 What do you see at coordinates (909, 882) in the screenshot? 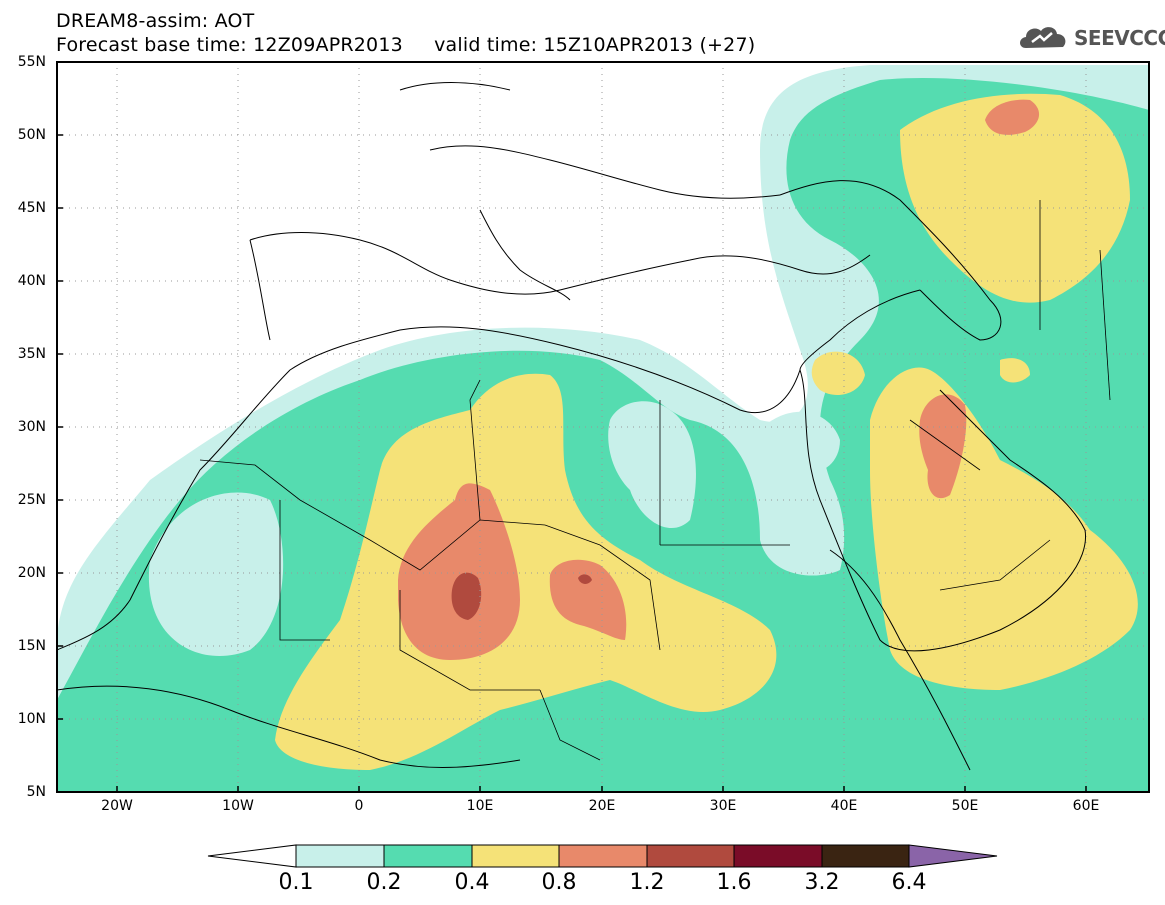
I see `colorbar-label: 6.4` at bounding box center [909, 882].